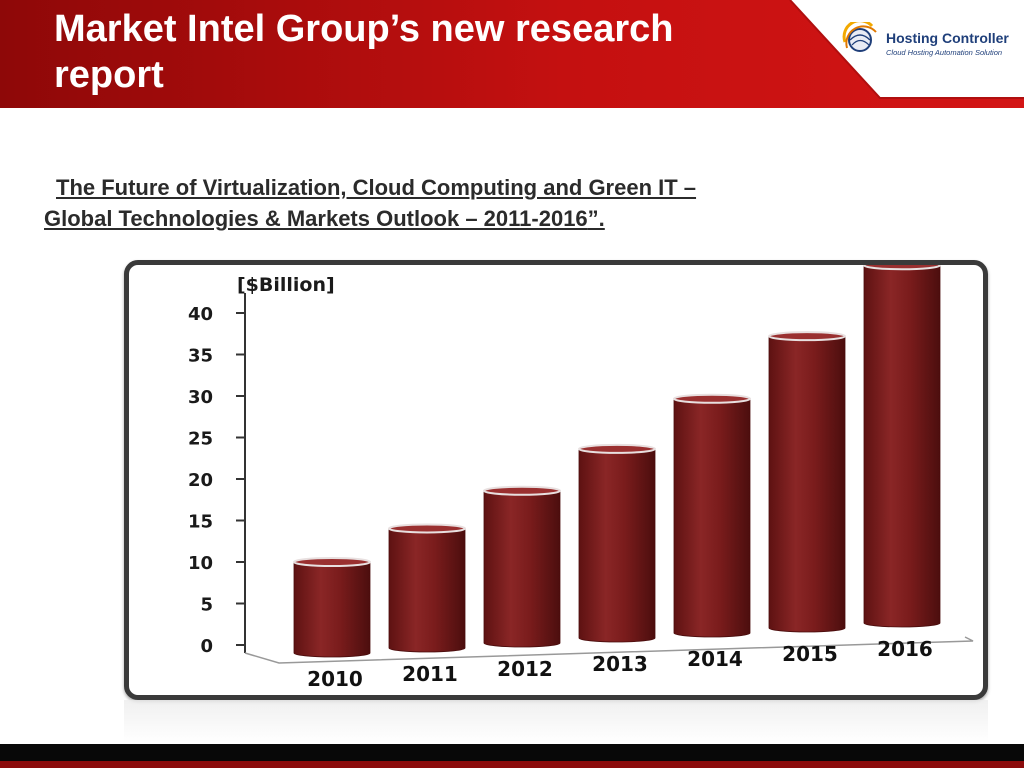 This screenshot has width=1024, height=768. I want to click on bar-2015, so click(807, 482).